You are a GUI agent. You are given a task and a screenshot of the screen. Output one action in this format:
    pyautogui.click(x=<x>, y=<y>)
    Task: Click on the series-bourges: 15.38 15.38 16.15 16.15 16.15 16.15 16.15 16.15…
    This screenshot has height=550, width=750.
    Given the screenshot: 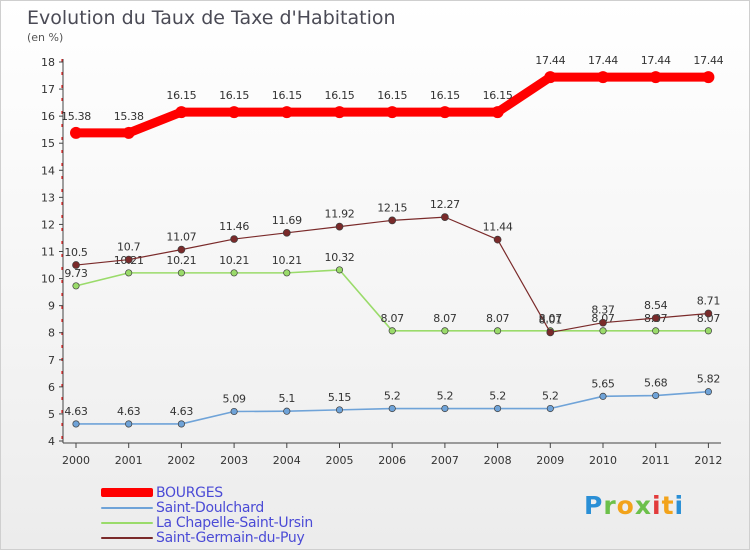 What is the action you would take?
    pyautogui.click(x=392, y=96)
    